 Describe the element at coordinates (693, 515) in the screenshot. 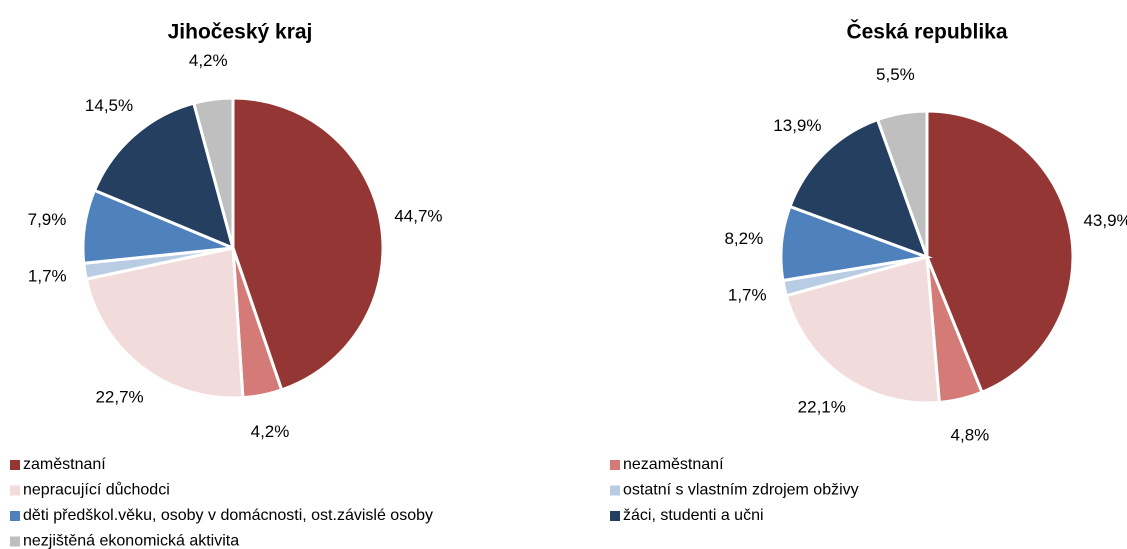

I see `legend-label: žáci, studenti a učni` at that location.